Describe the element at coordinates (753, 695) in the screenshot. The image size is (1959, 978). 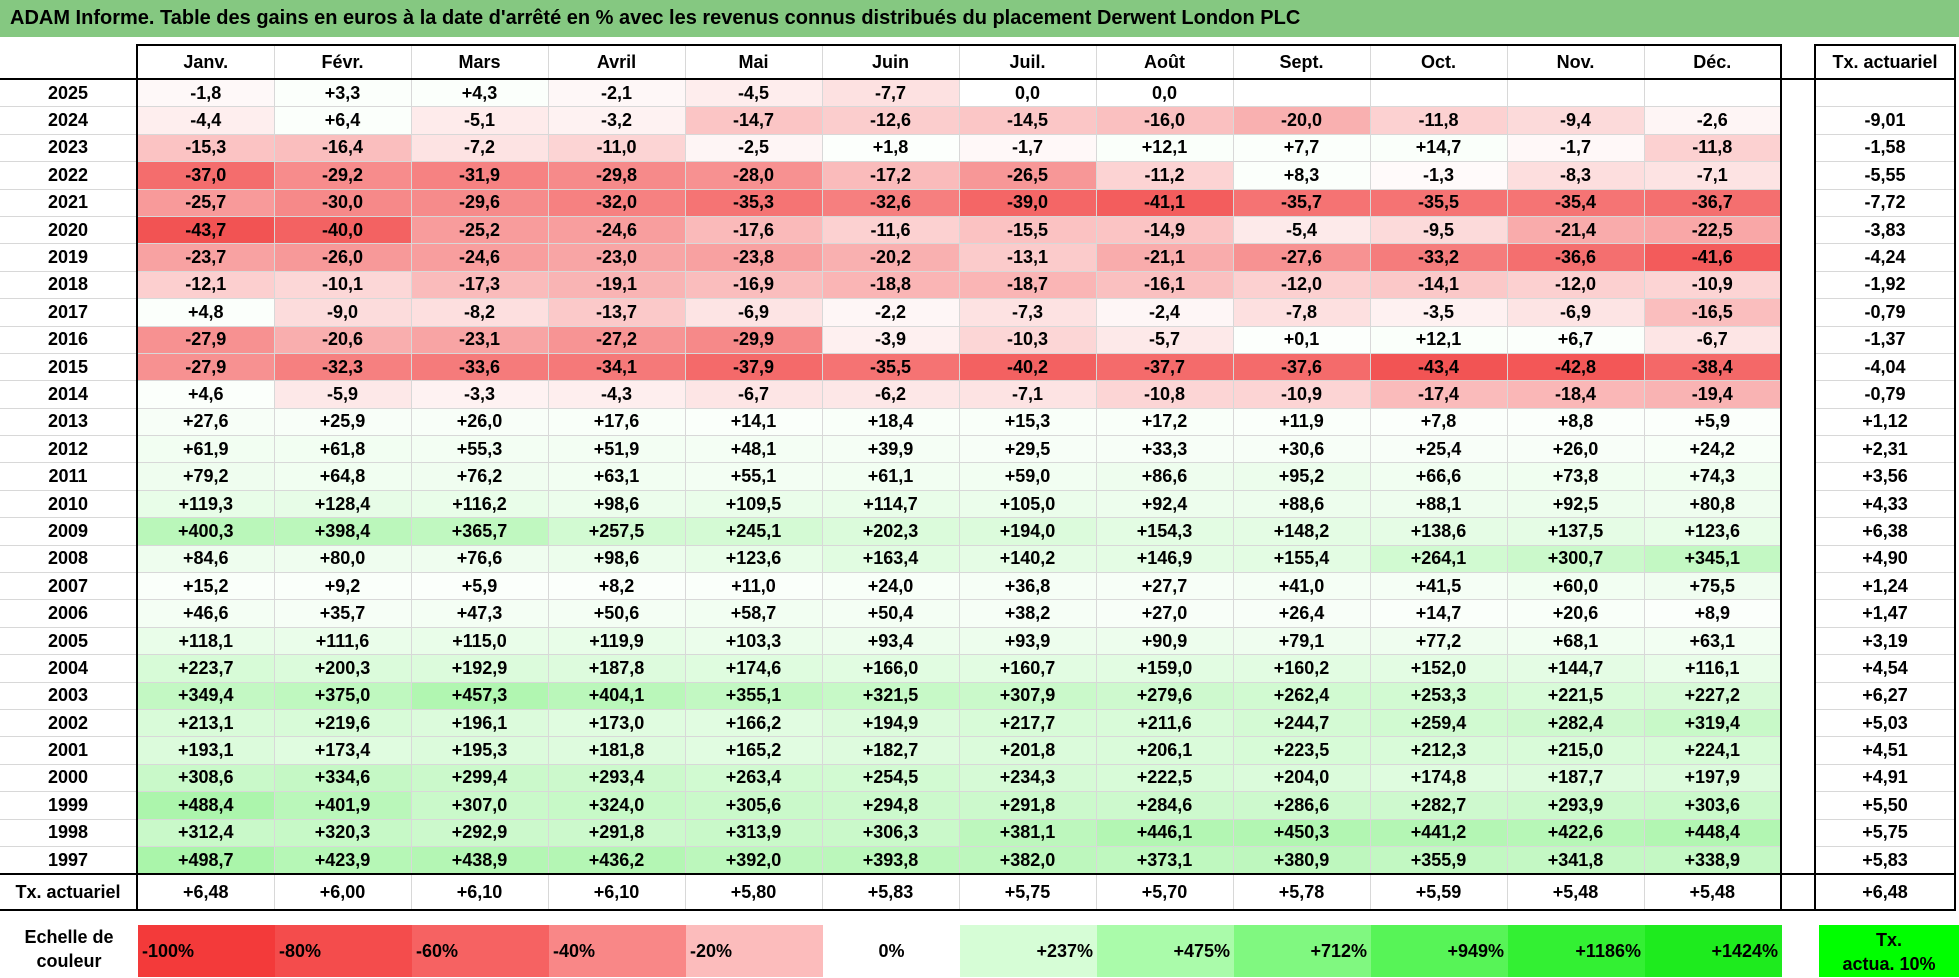
I see `gain-cell: +355,1` at that location.